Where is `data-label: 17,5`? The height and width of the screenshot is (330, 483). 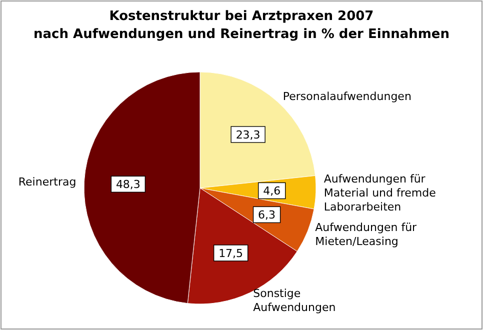 data-label: 17,5 is located at coordinates (231, 253).